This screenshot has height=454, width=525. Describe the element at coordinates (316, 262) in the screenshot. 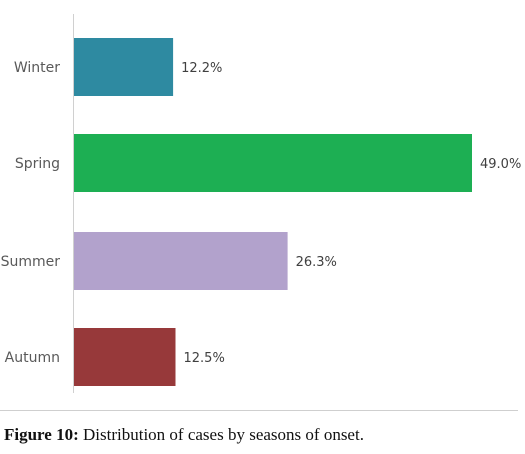

I see `value-label-summer: 26.3%` at that location.